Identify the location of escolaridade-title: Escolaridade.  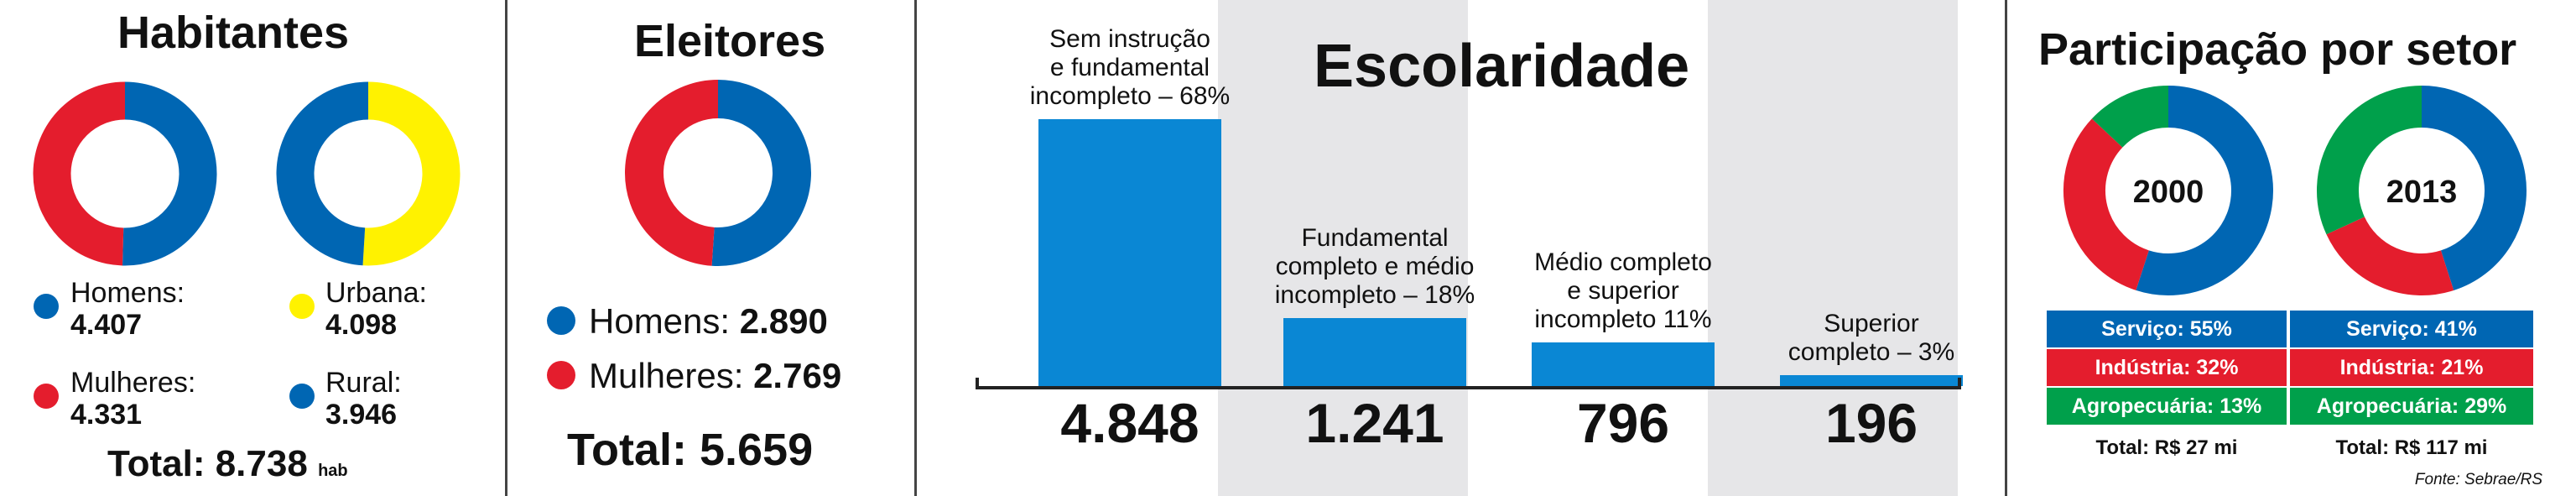
(1502, 67).